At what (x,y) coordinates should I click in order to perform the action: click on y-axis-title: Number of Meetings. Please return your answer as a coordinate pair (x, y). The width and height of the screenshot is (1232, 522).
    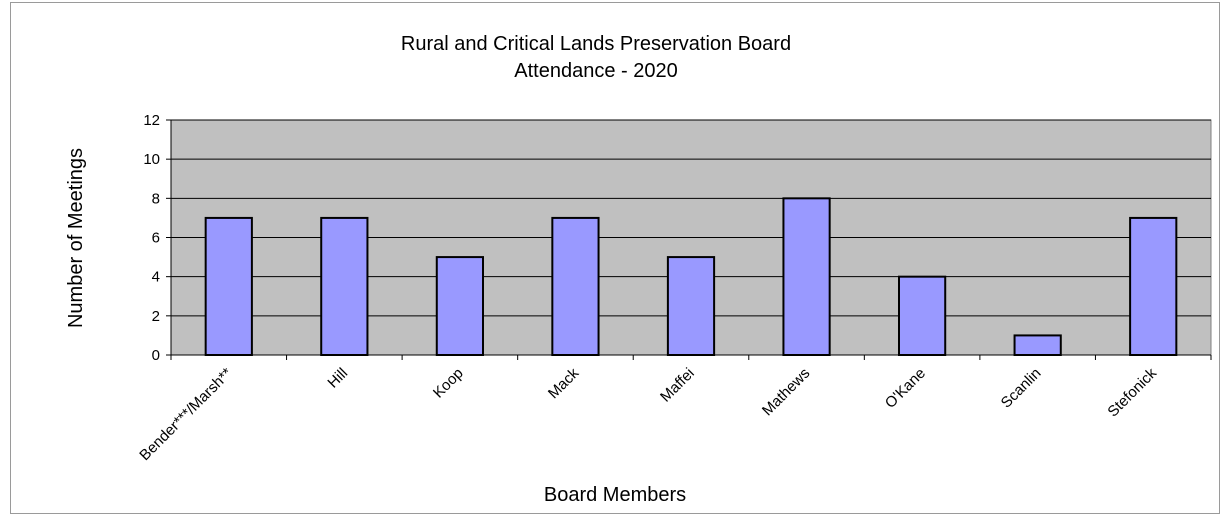
    Looking at the image, I should click on (76, 238).